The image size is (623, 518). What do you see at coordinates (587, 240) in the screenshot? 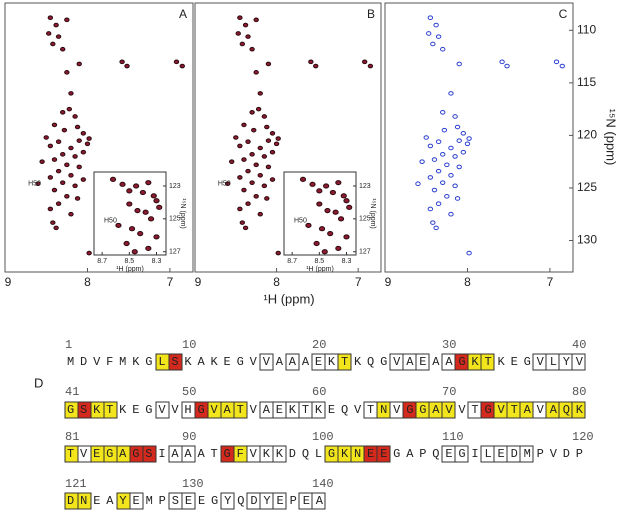
I see `y-tick-label: 130` at bounding box center [587, 240].